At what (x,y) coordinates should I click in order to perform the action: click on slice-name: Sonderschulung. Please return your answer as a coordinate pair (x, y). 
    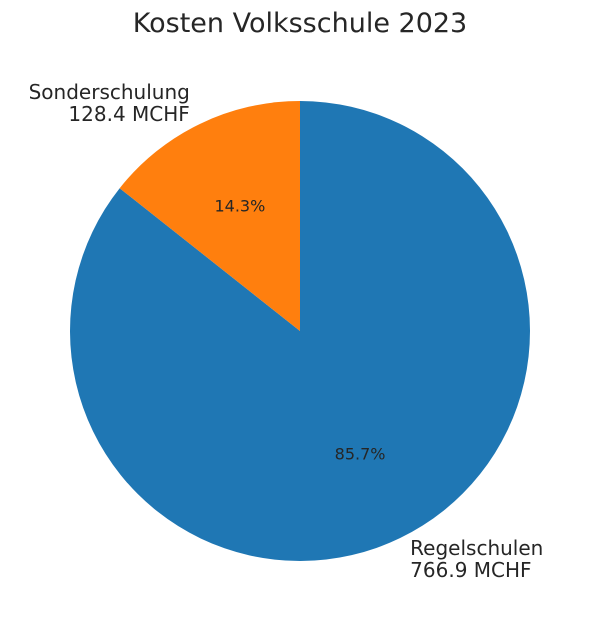
    Looking at the image, I should click on (109, 92).